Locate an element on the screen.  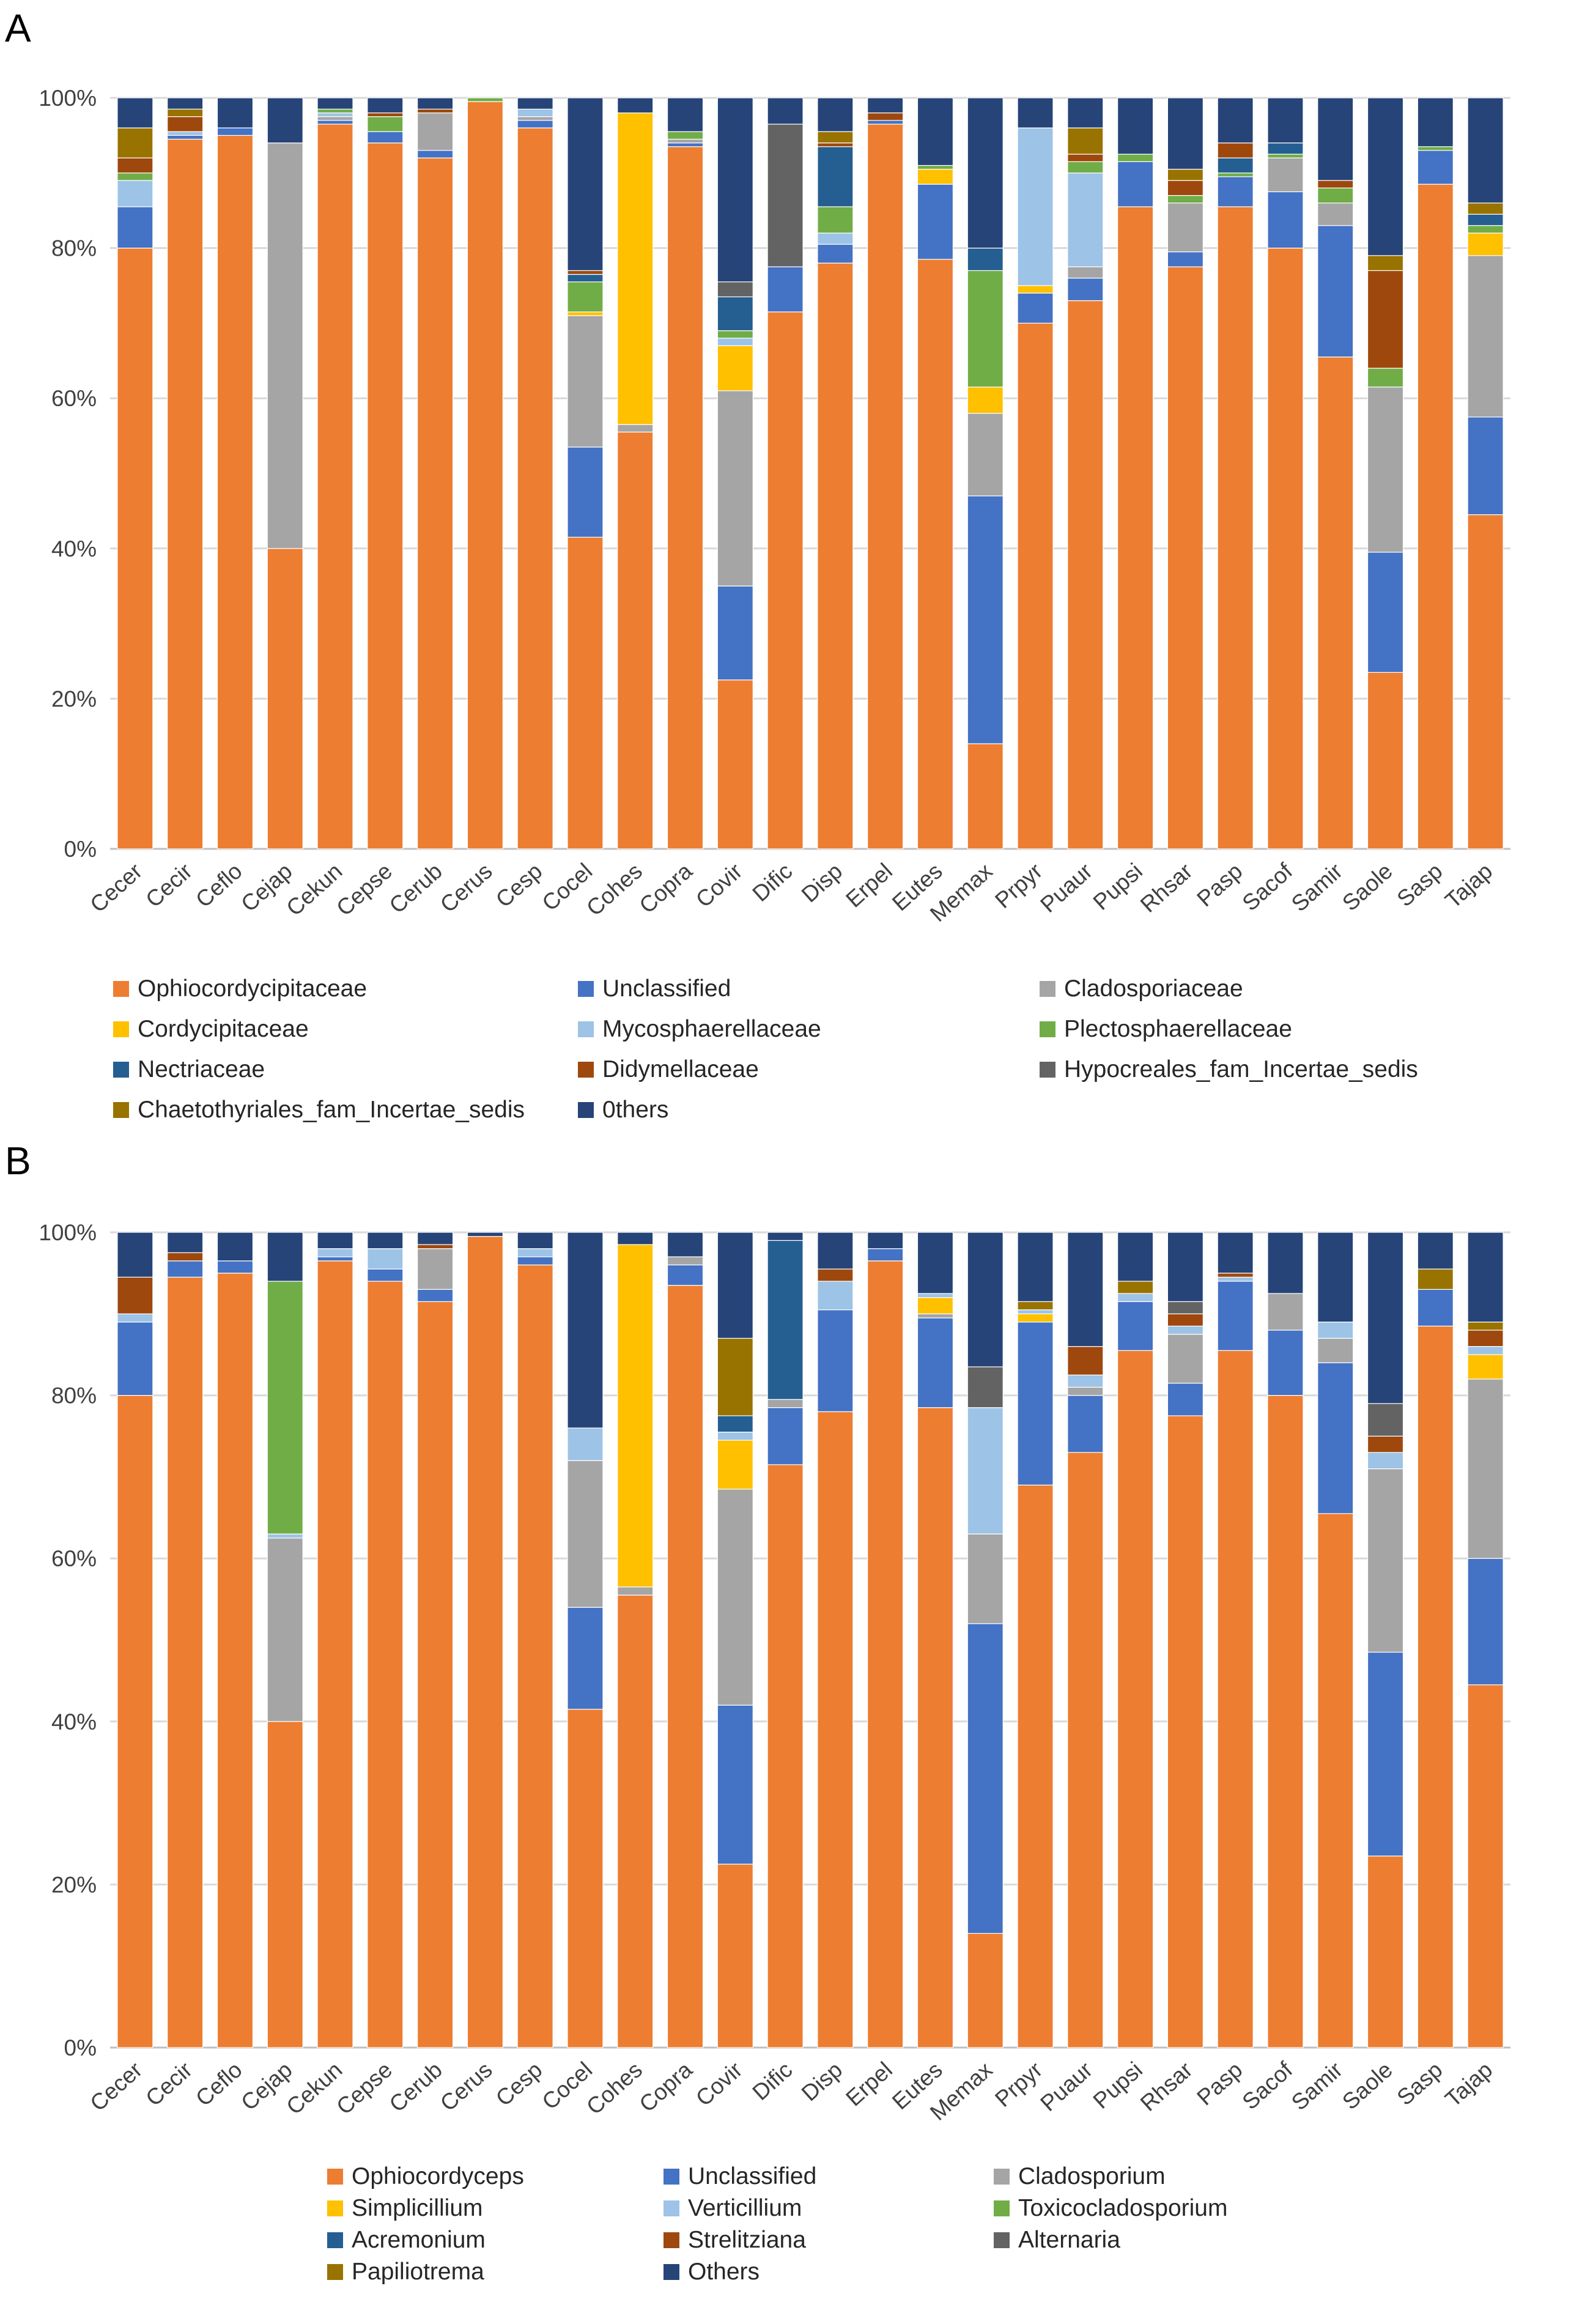
bar-segment-a-cohes-cordycipitaceae is located at coordinates (636, 268).